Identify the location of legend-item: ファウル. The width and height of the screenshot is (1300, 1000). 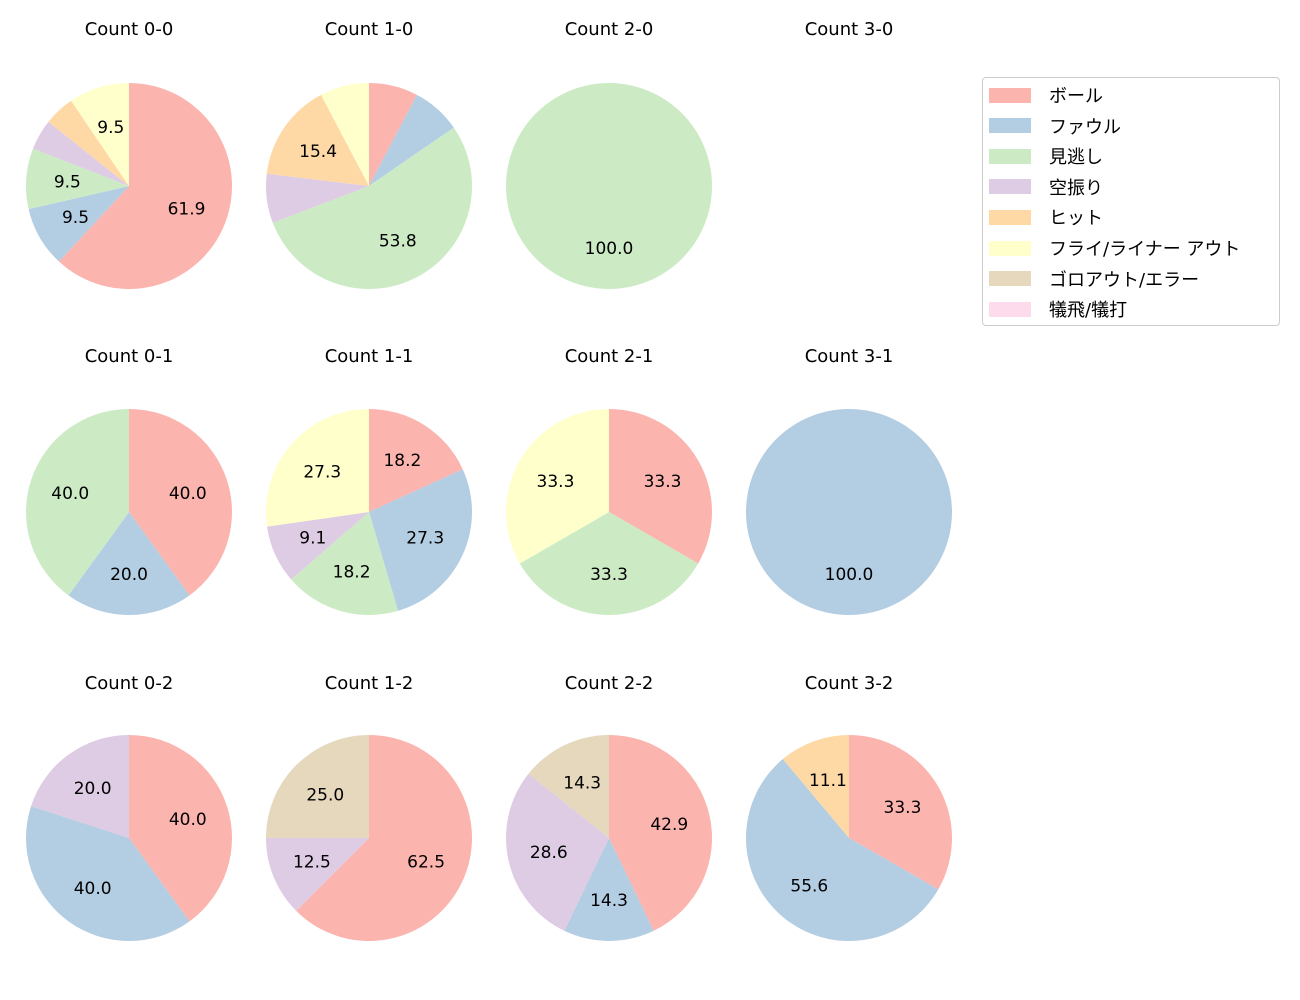
(1055, 126).